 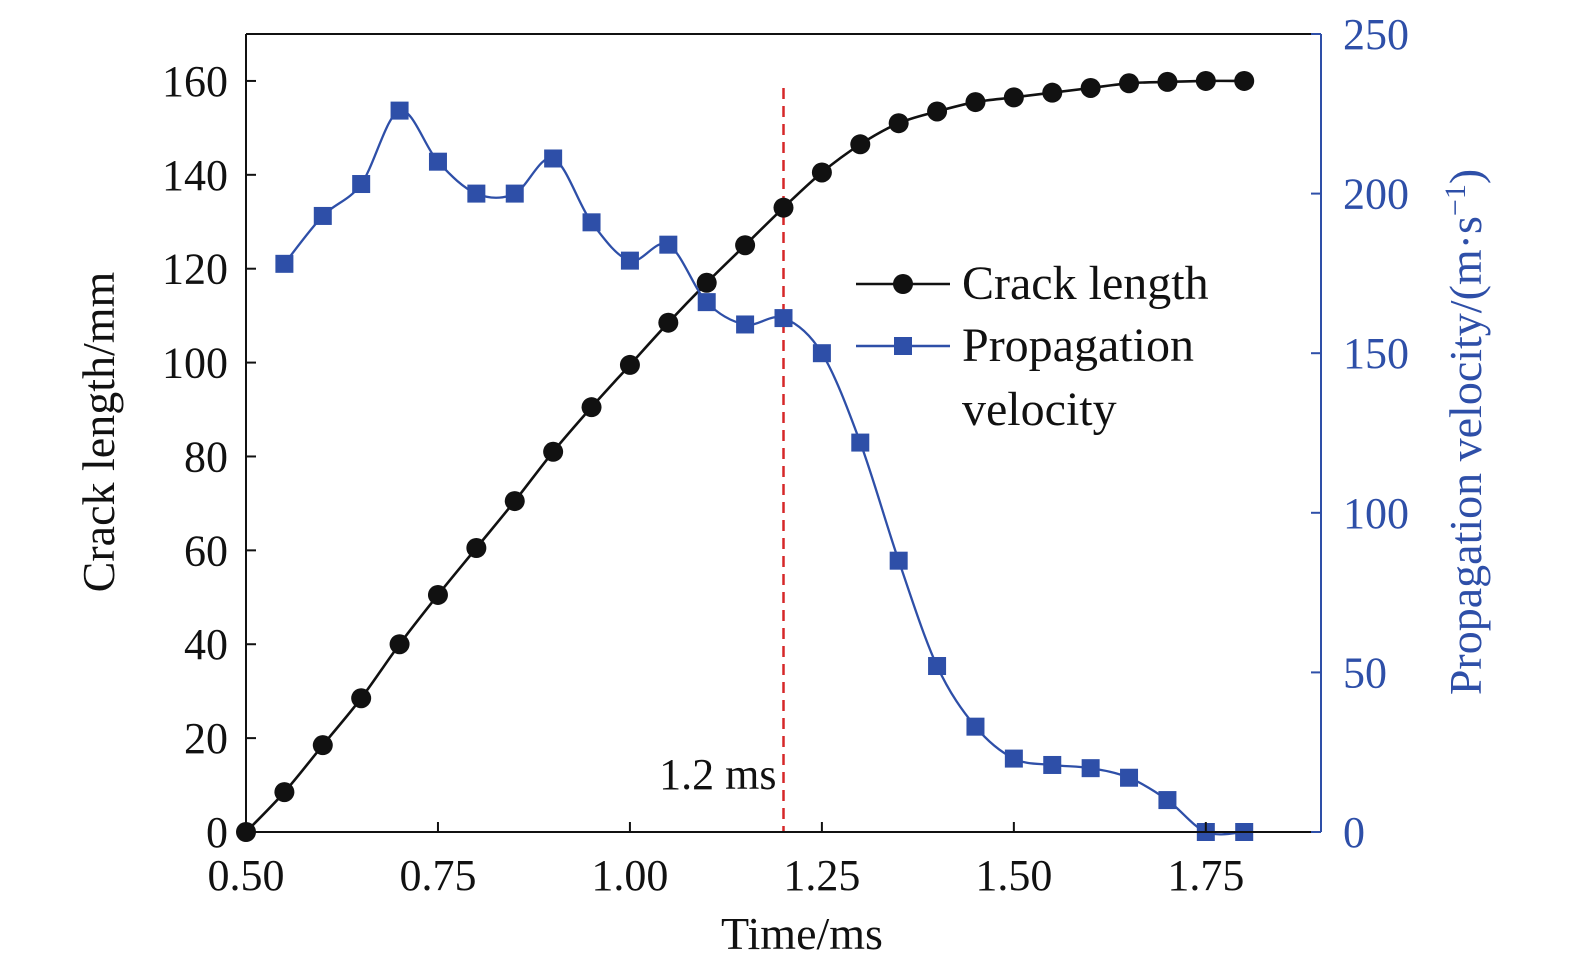 I want to click on x-tick-label: 1.25, so click(x=821, y=875).